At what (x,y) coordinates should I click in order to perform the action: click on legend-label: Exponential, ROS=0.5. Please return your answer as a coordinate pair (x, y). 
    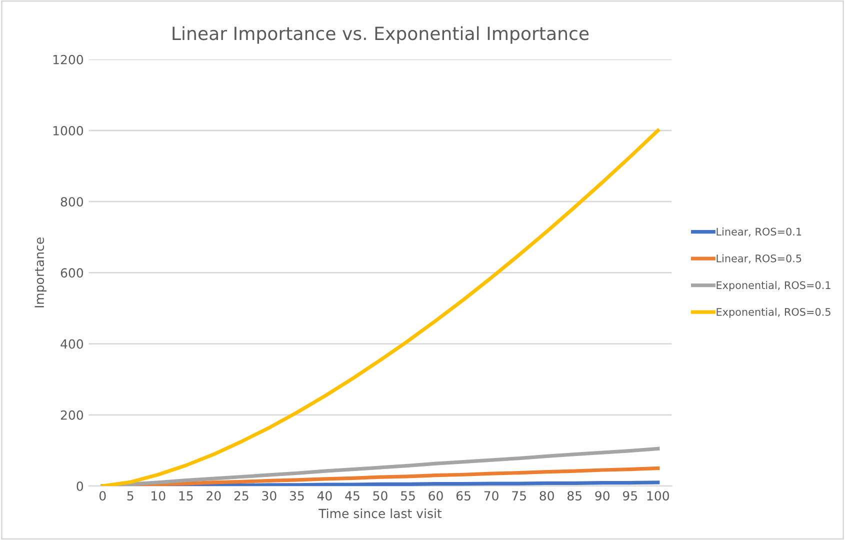
    Looking at the image, I should click on (773, 313).